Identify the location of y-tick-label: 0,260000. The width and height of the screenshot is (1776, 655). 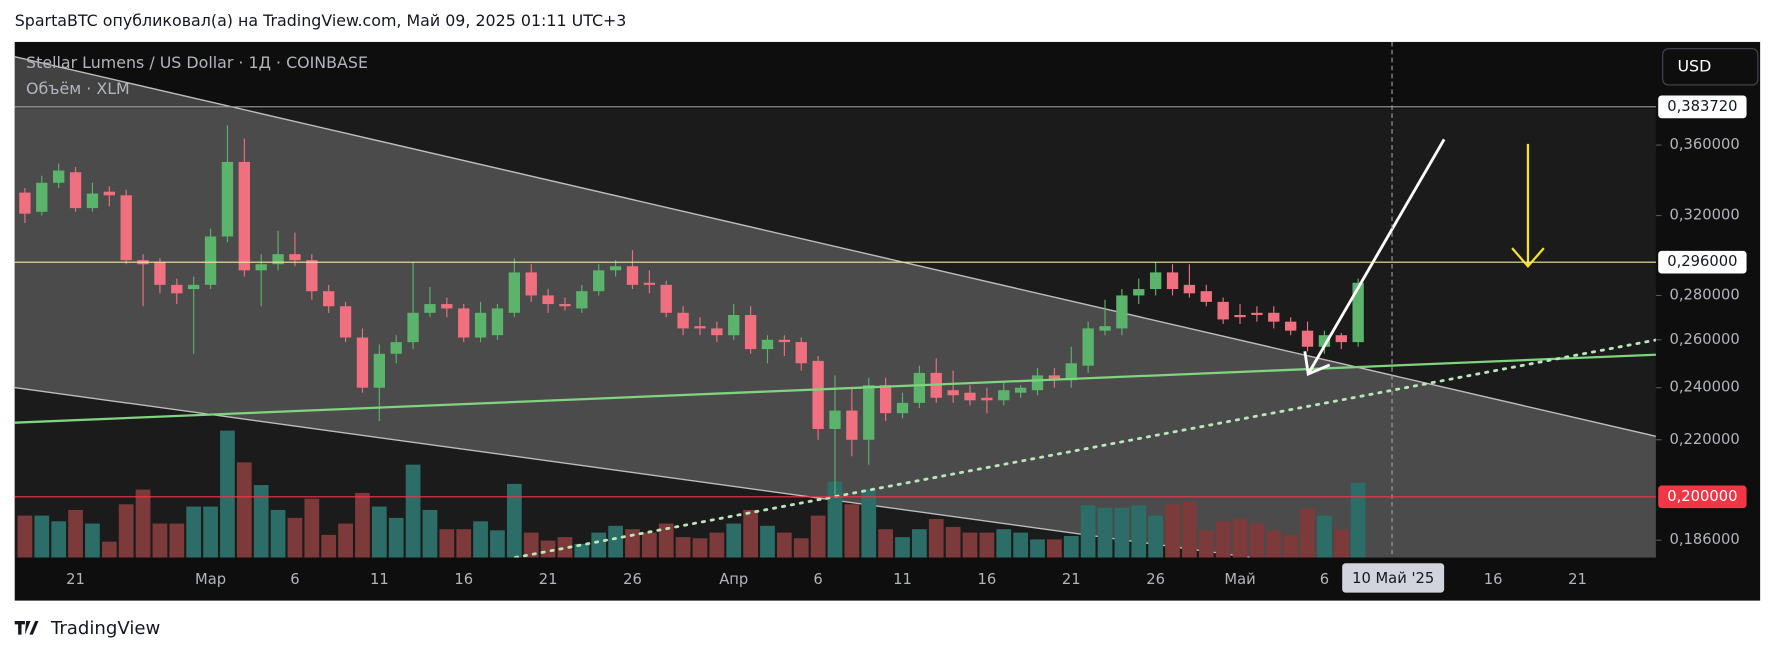
(1705, 339).